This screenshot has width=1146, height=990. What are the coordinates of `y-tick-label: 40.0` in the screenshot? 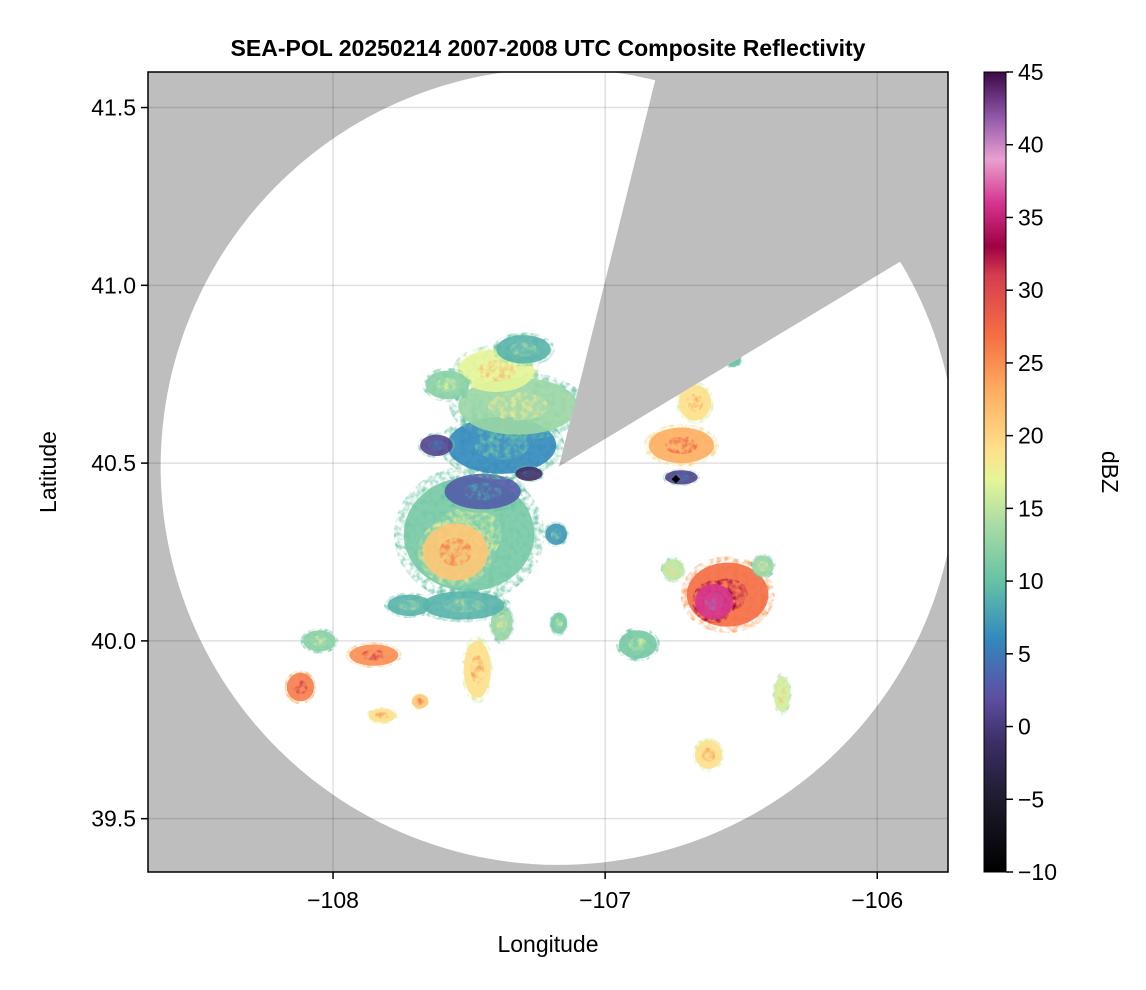 It's located at (113, 641).